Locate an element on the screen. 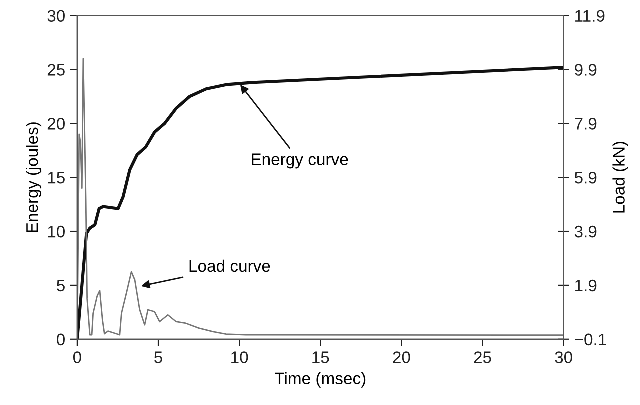 Image resolution: width=640 pixels, height=405 pixels. x-tick-label: 0 is located at coordinates (77, 358).